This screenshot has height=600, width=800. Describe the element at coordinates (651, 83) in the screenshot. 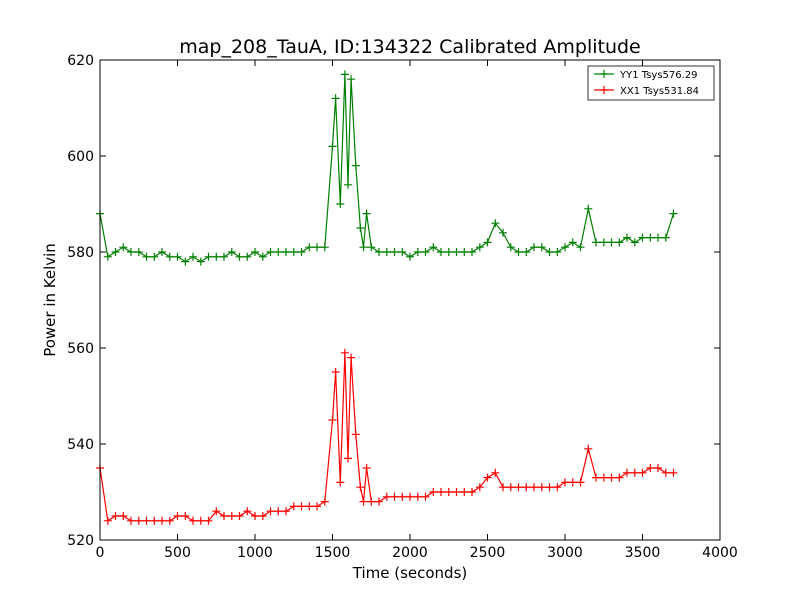

I see `legend: YY1 Tsys576.29 XX1 Tsys531.84` at that location.